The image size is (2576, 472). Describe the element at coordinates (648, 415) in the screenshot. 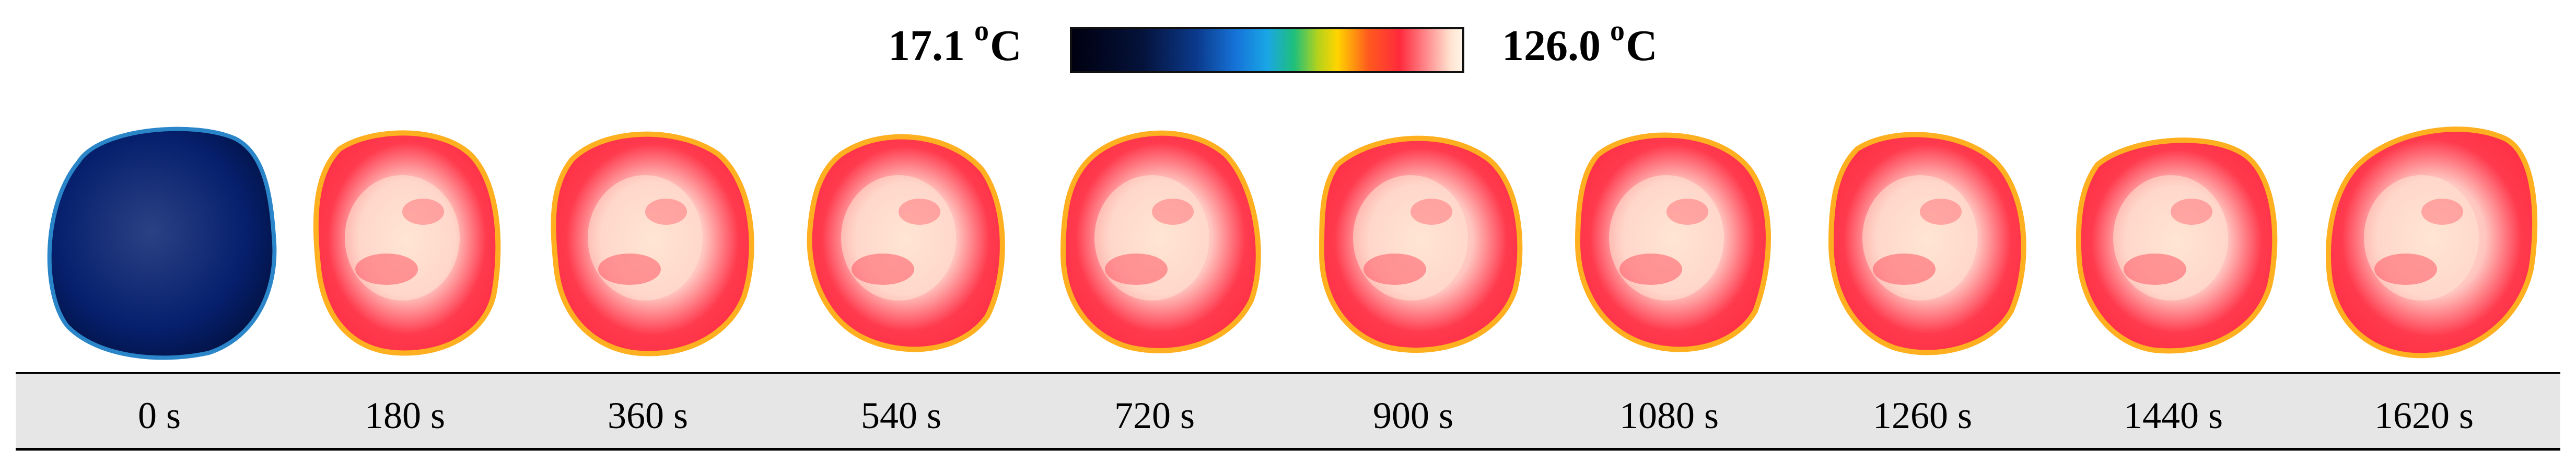

I see `time-label: 360 s` at that location.